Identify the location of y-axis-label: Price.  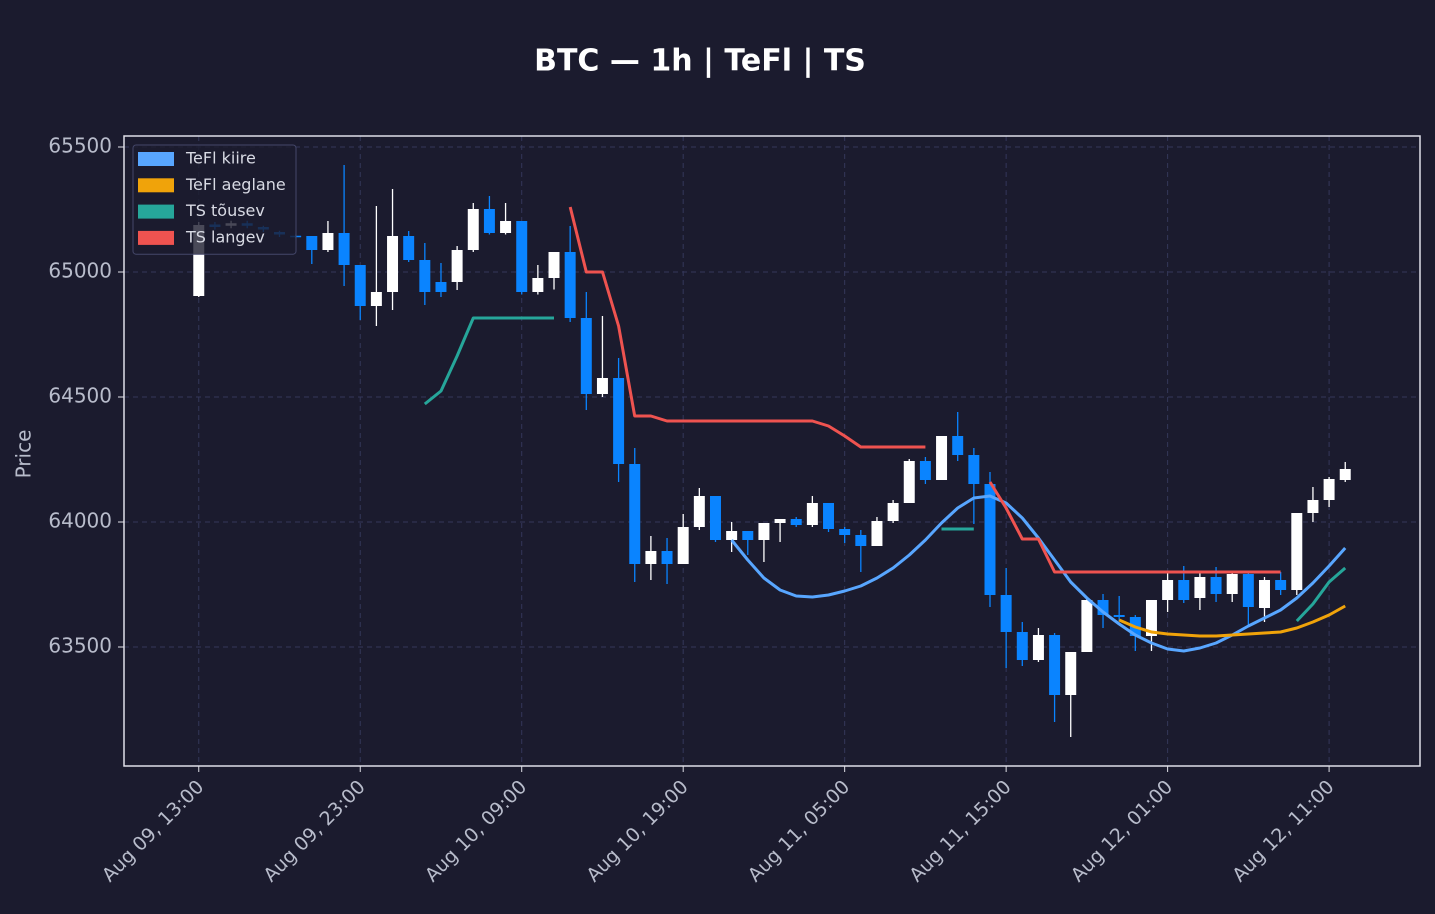
(24, 454).